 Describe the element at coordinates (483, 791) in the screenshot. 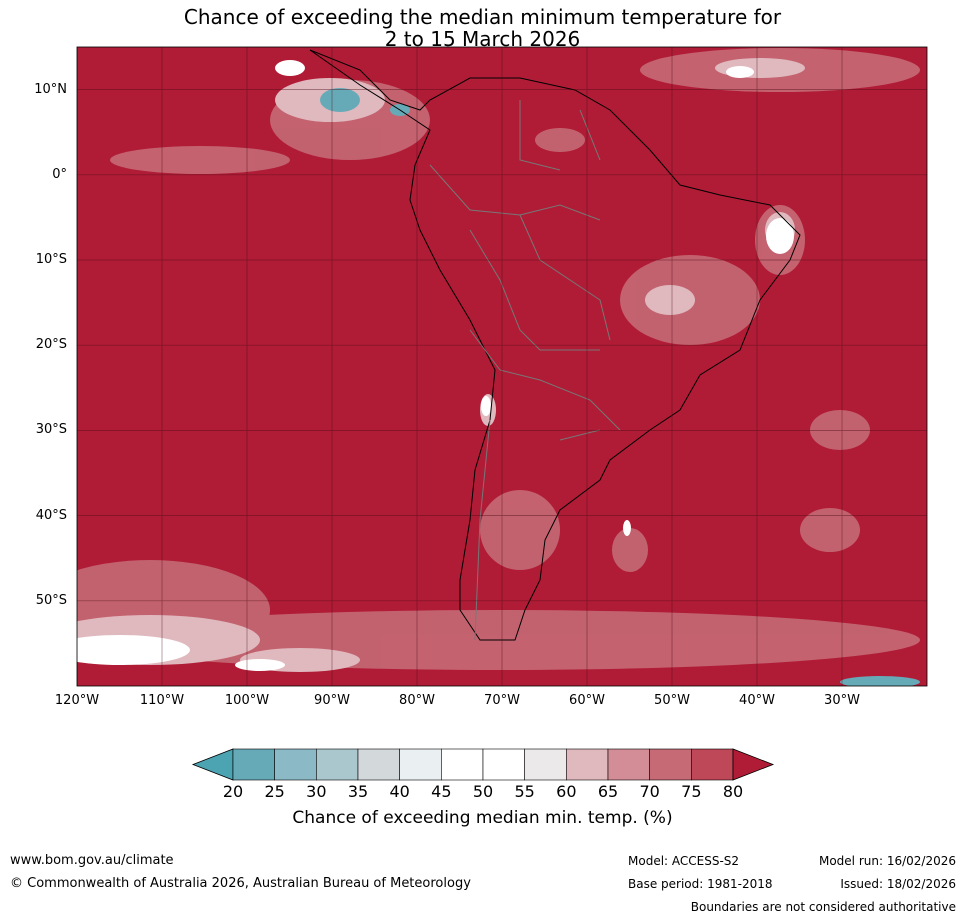

I see `colorbar-tick-label: 50` at that location.